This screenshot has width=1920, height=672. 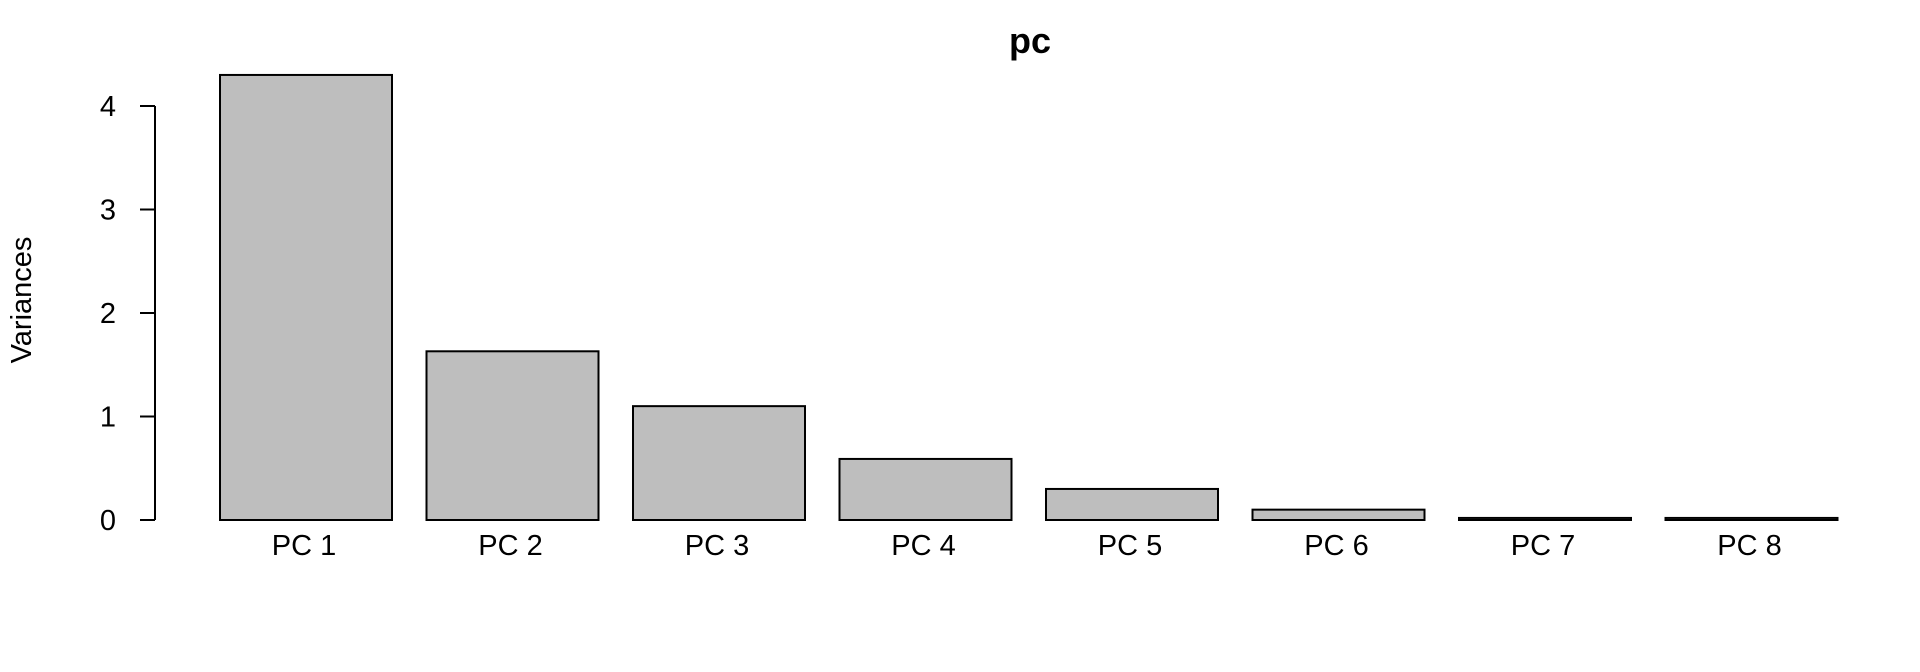 I want to click on x-category-label: PC 8, so click(x=1749, y=546).